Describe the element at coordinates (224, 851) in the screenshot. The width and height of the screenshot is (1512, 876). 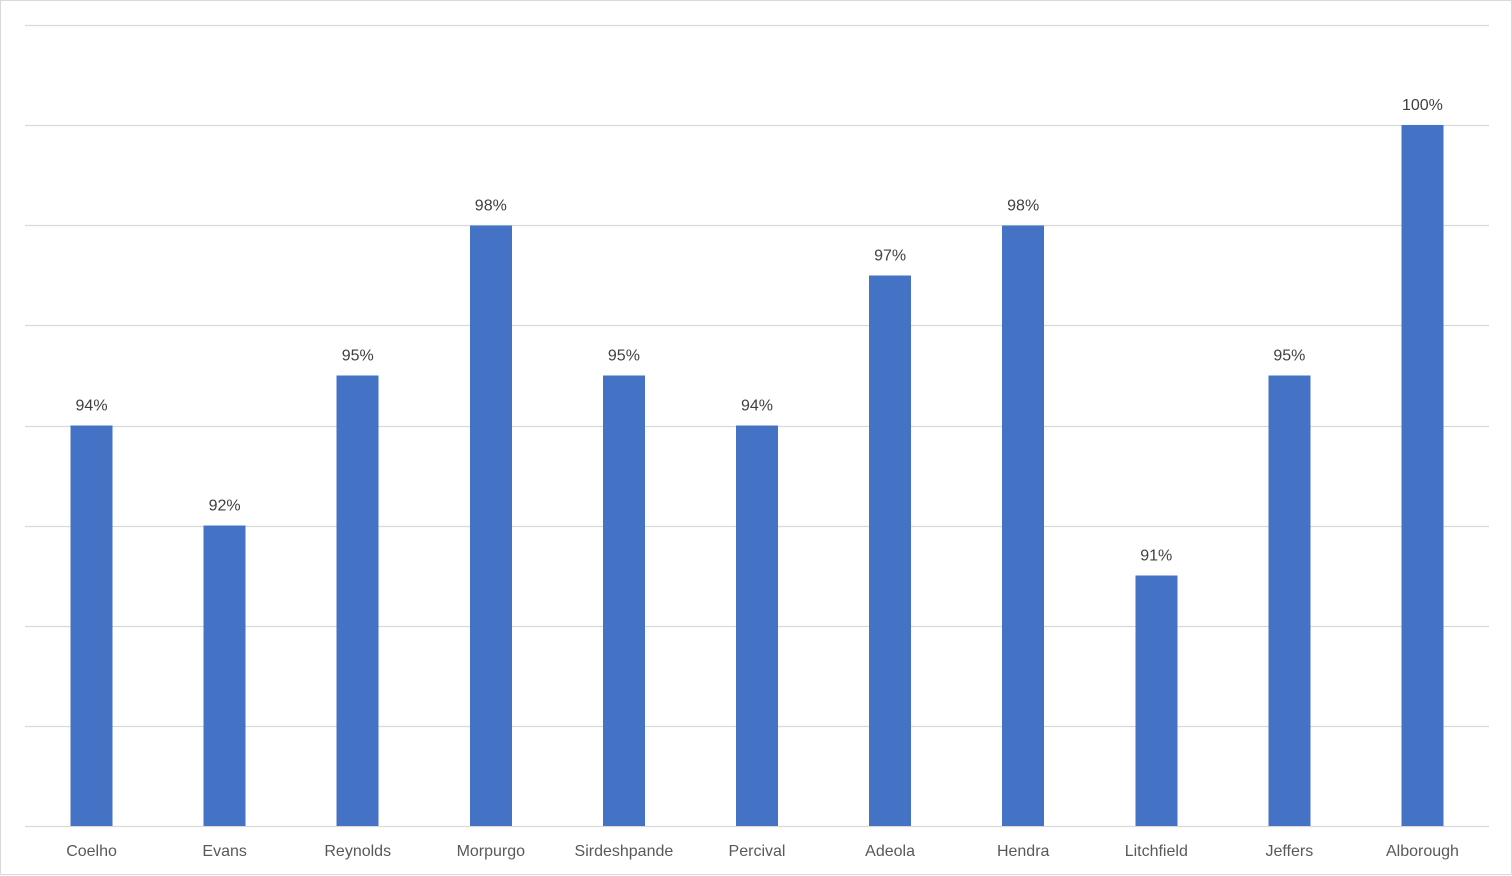
I see `x-tick-label-evans: Evans` at that location.